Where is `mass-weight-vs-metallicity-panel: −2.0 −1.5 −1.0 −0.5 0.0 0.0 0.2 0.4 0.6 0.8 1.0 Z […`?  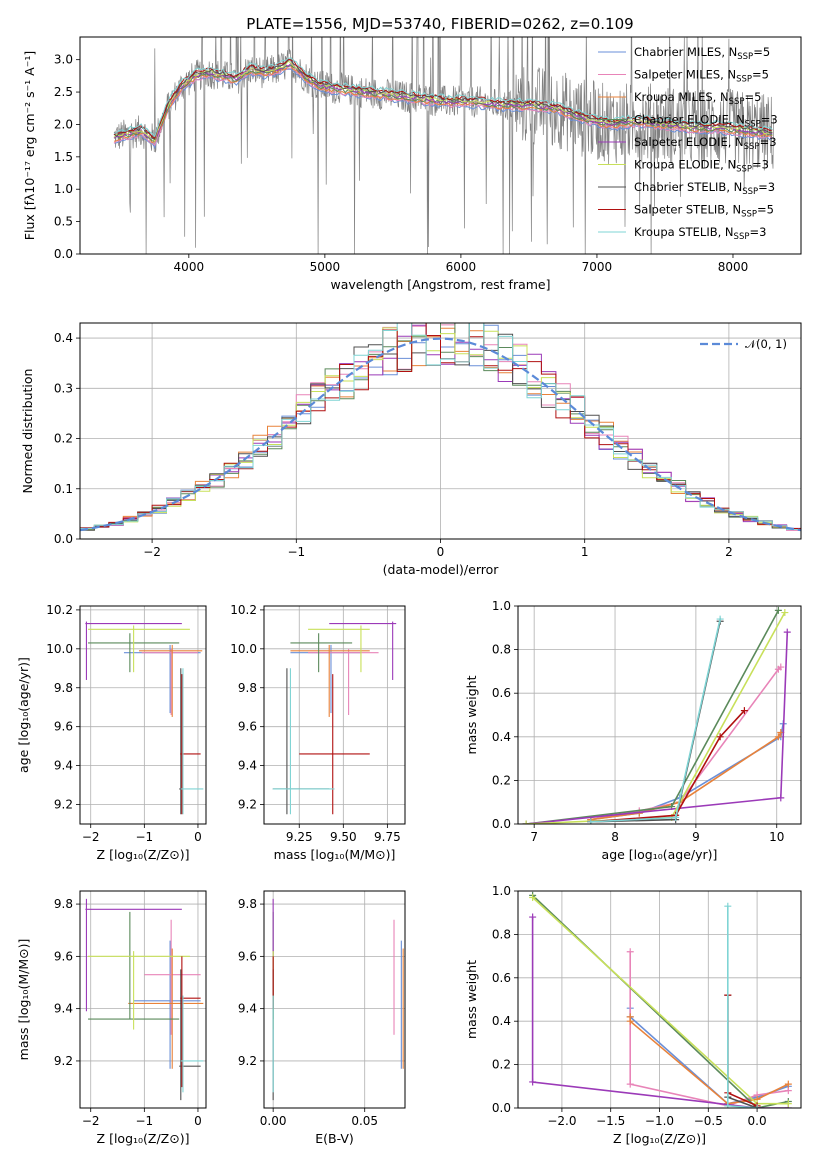
mass-weight-vs-metallicity-panel: −2.0 −1.5 −1.0 −0.5 0.0 0.0 0.2 0.4 0.6 0.8 1.0 Z [… is located at coordinates (633, 1015).